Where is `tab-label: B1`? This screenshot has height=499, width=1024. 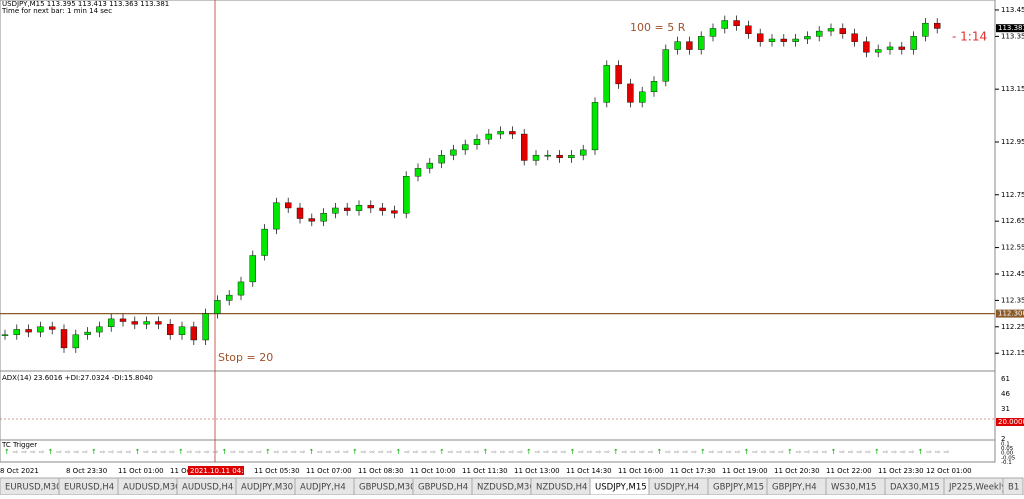
tab-label: B1 is located at coordinates (1013, 488).